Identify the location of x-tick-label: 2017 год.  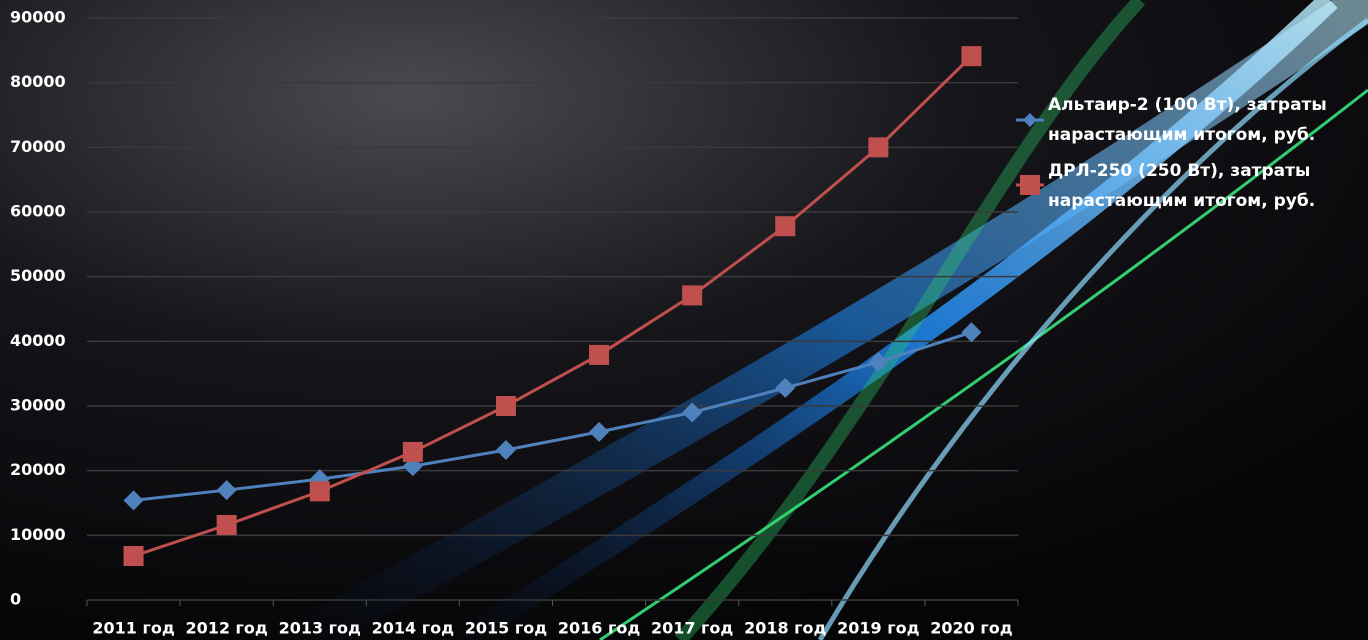
(692, 628).